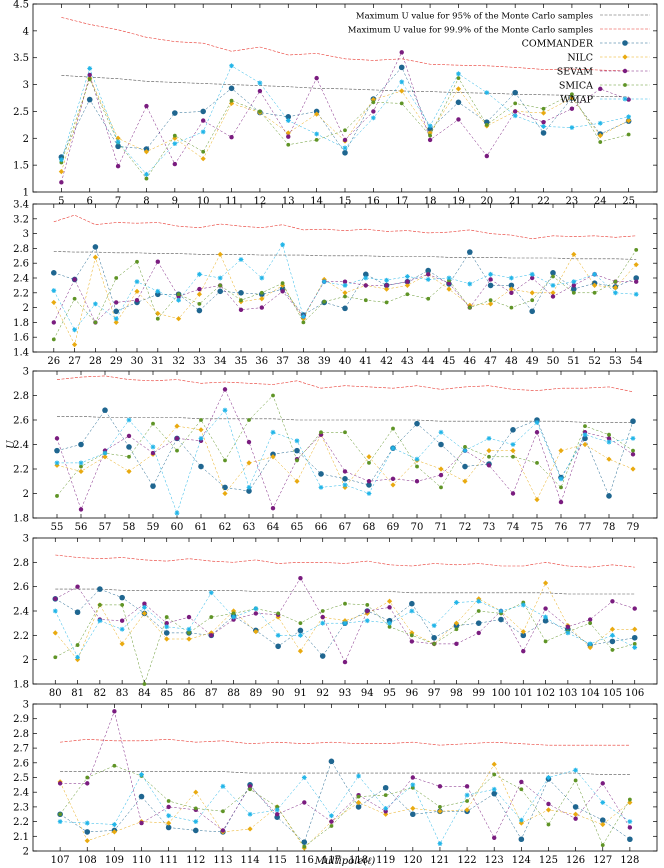 The width and height of the screenshot is (664, 868). What do you see at coordinates (345, 625) in the screenshot?
I see `series-wmap` at bounding box center [345, 625].